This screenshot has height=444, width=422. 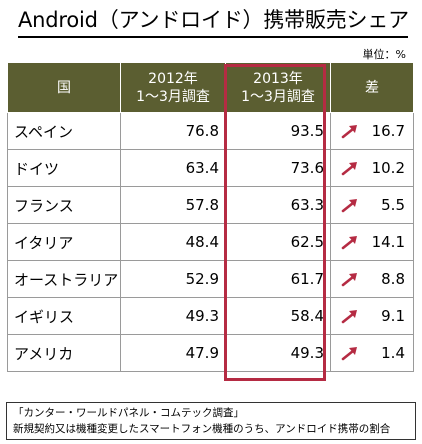 What do you see at coordinates (278, 168) in the screenshot?
I see `cell-2013: 73.6` at bounding box center [278, 168].